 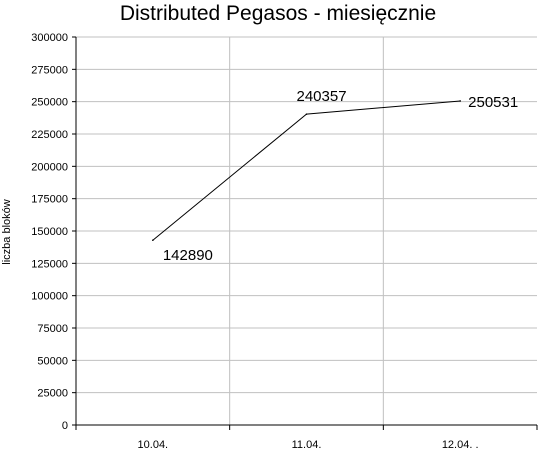 What do you see at coordinates (153, 445) in the screenshot?
I see `x-tick-label: 10.04.` at bounding box center [153, 445].